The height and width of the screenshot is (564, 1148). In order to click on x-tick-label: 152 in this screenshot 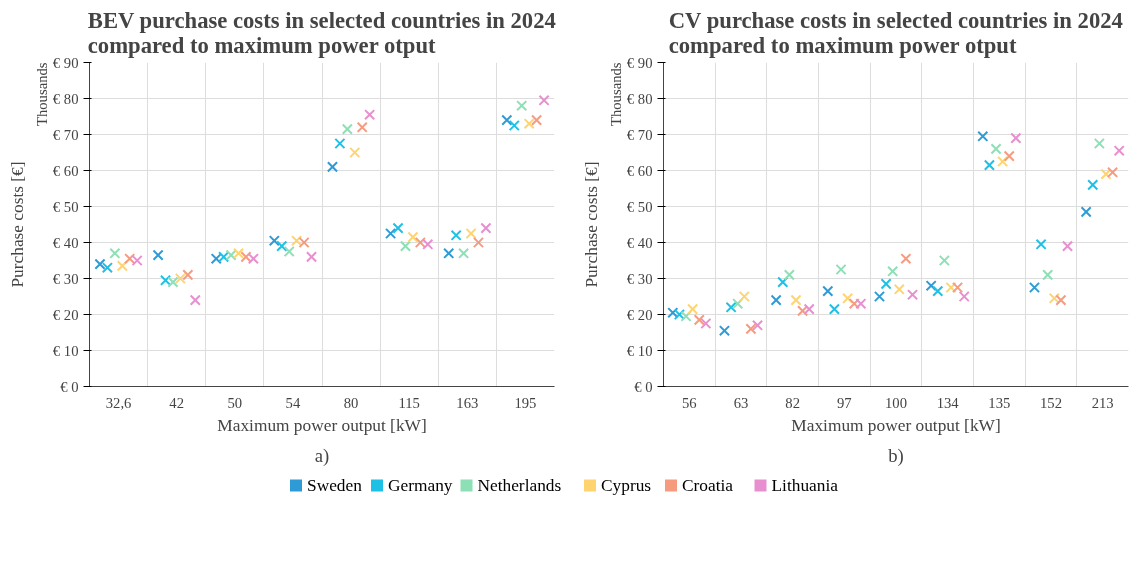, I will do `click(1051, 402)`.